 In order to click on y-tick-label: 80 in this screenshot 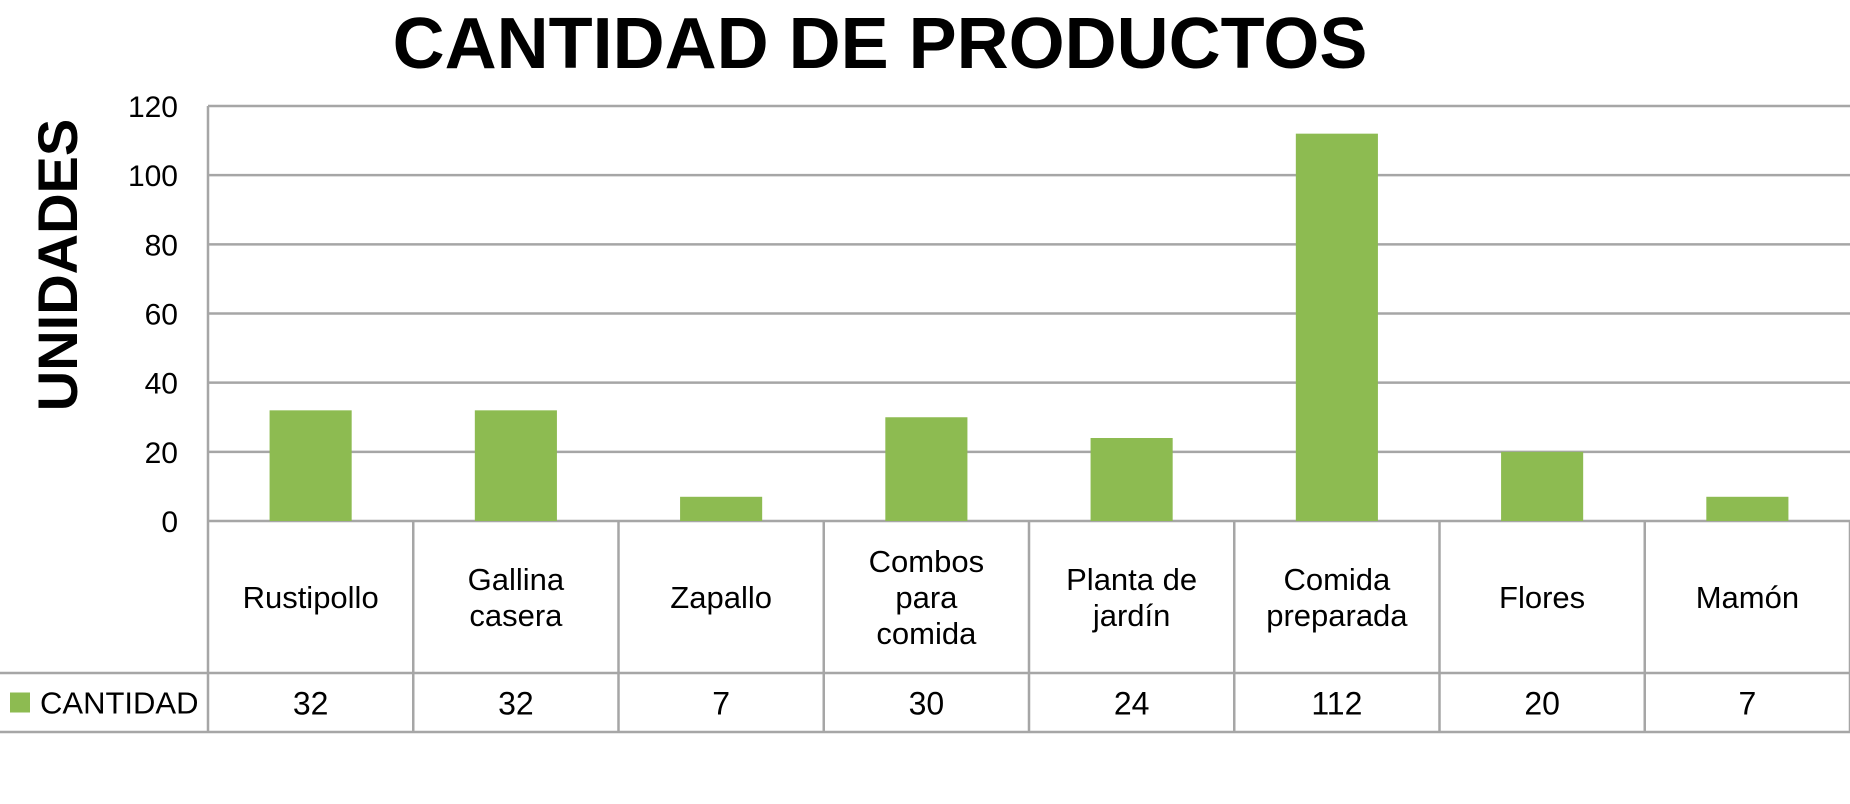, I will do `click(161, 245)`.